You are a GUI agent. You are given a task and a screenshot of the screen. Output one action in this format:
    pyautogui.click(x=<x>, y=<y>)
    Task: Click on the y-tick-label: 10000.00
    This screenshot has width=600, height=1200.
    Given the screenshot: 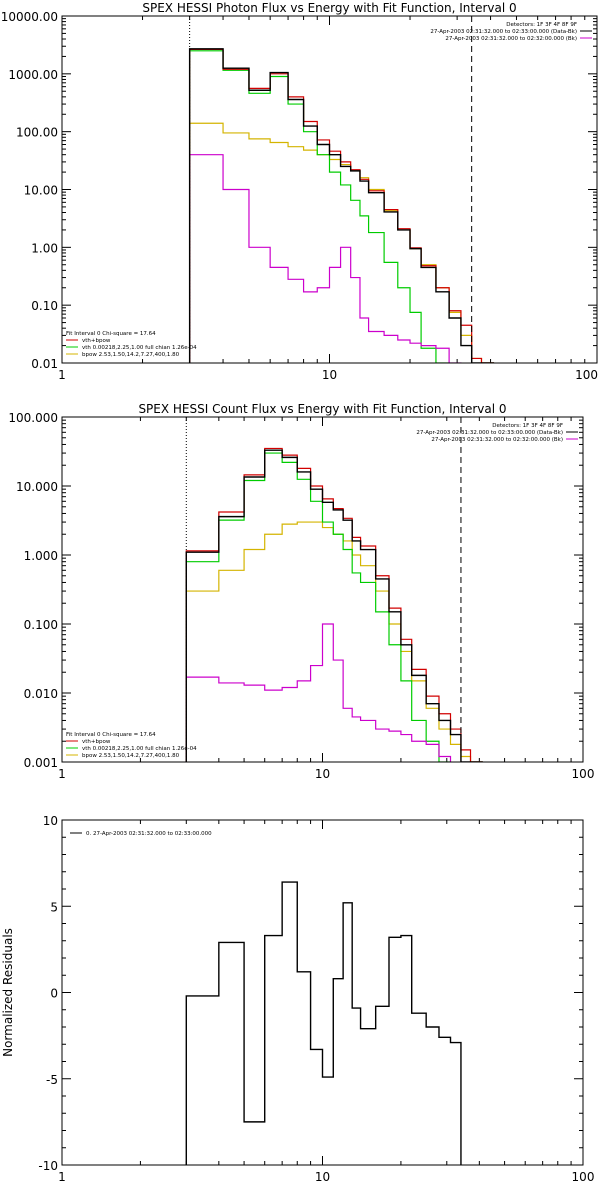 What is the action you would take?
    pyautogui.click(x=29, y=17)
    